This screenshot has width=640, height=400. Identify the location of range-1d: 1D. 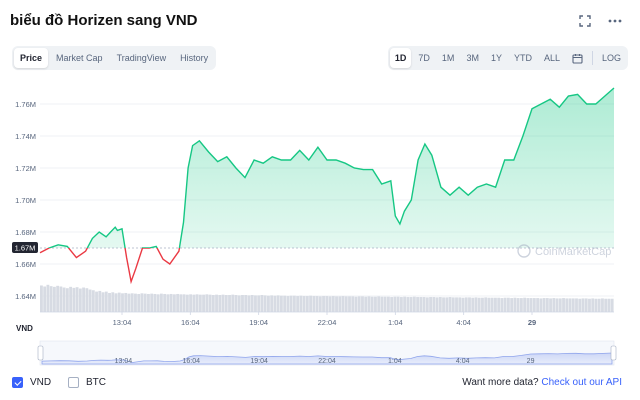
(400, 58).